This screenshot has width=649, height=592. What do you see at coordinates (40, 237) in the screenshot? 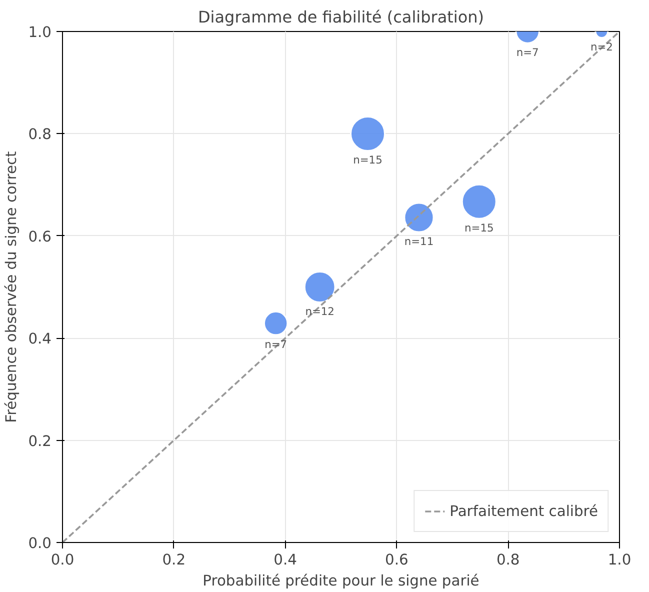
I see `y-tick-label: 0.6` at bounding box center [40, 237].